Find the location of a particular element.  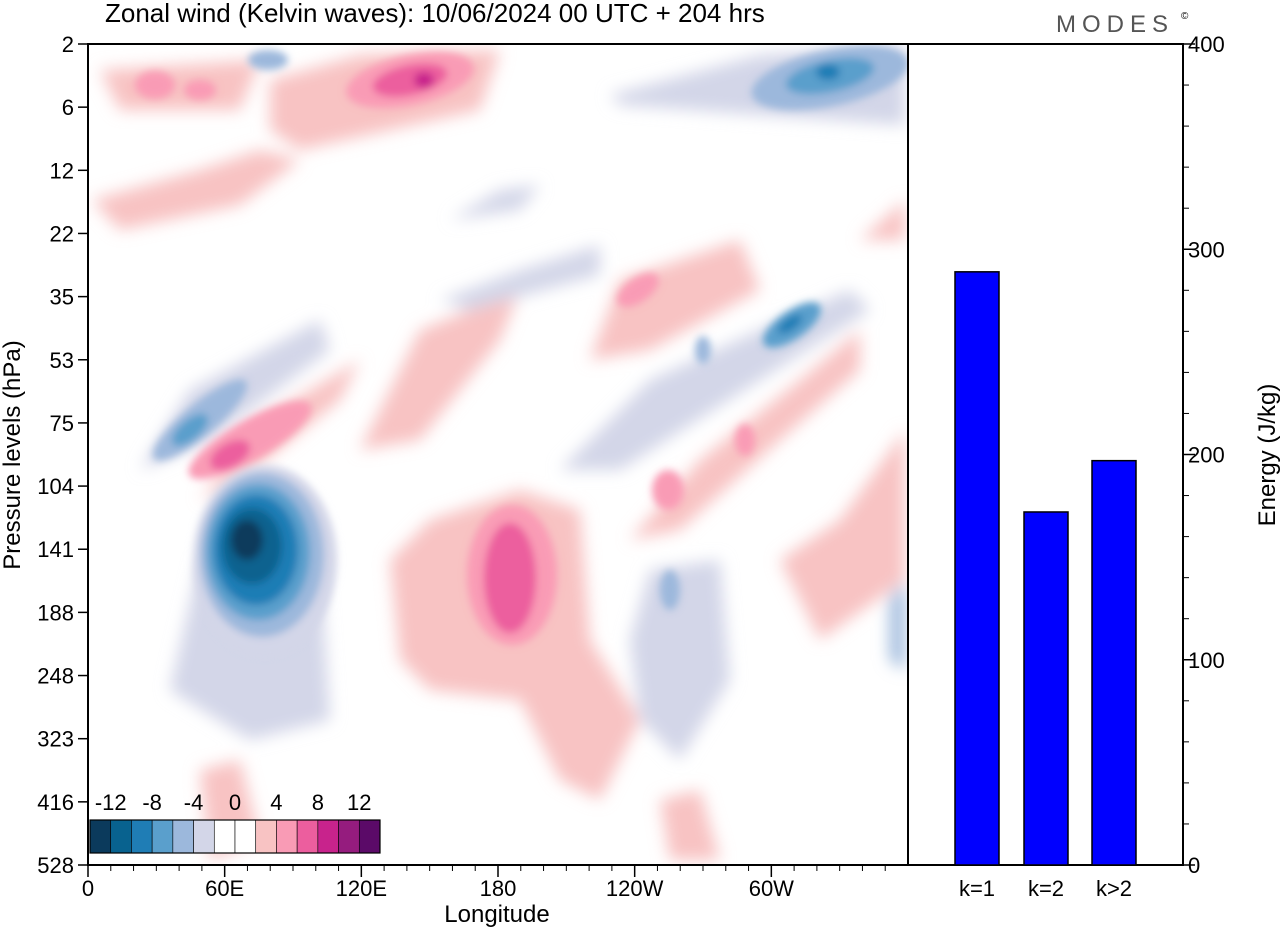

y-tick-label: 75 is located at coordinates (62, 423).